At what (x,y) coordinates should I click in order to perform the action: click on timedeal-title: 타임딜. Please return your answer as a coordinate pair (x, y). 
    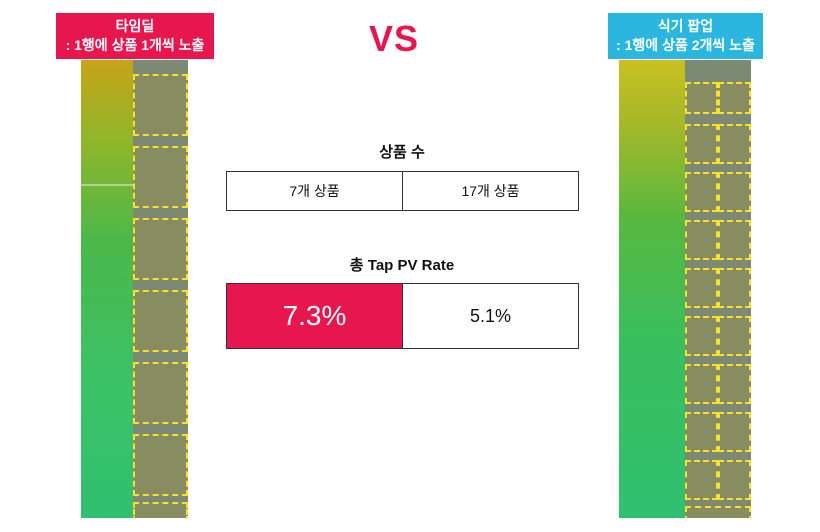
    Looking at the image, I should click on (135, 26).